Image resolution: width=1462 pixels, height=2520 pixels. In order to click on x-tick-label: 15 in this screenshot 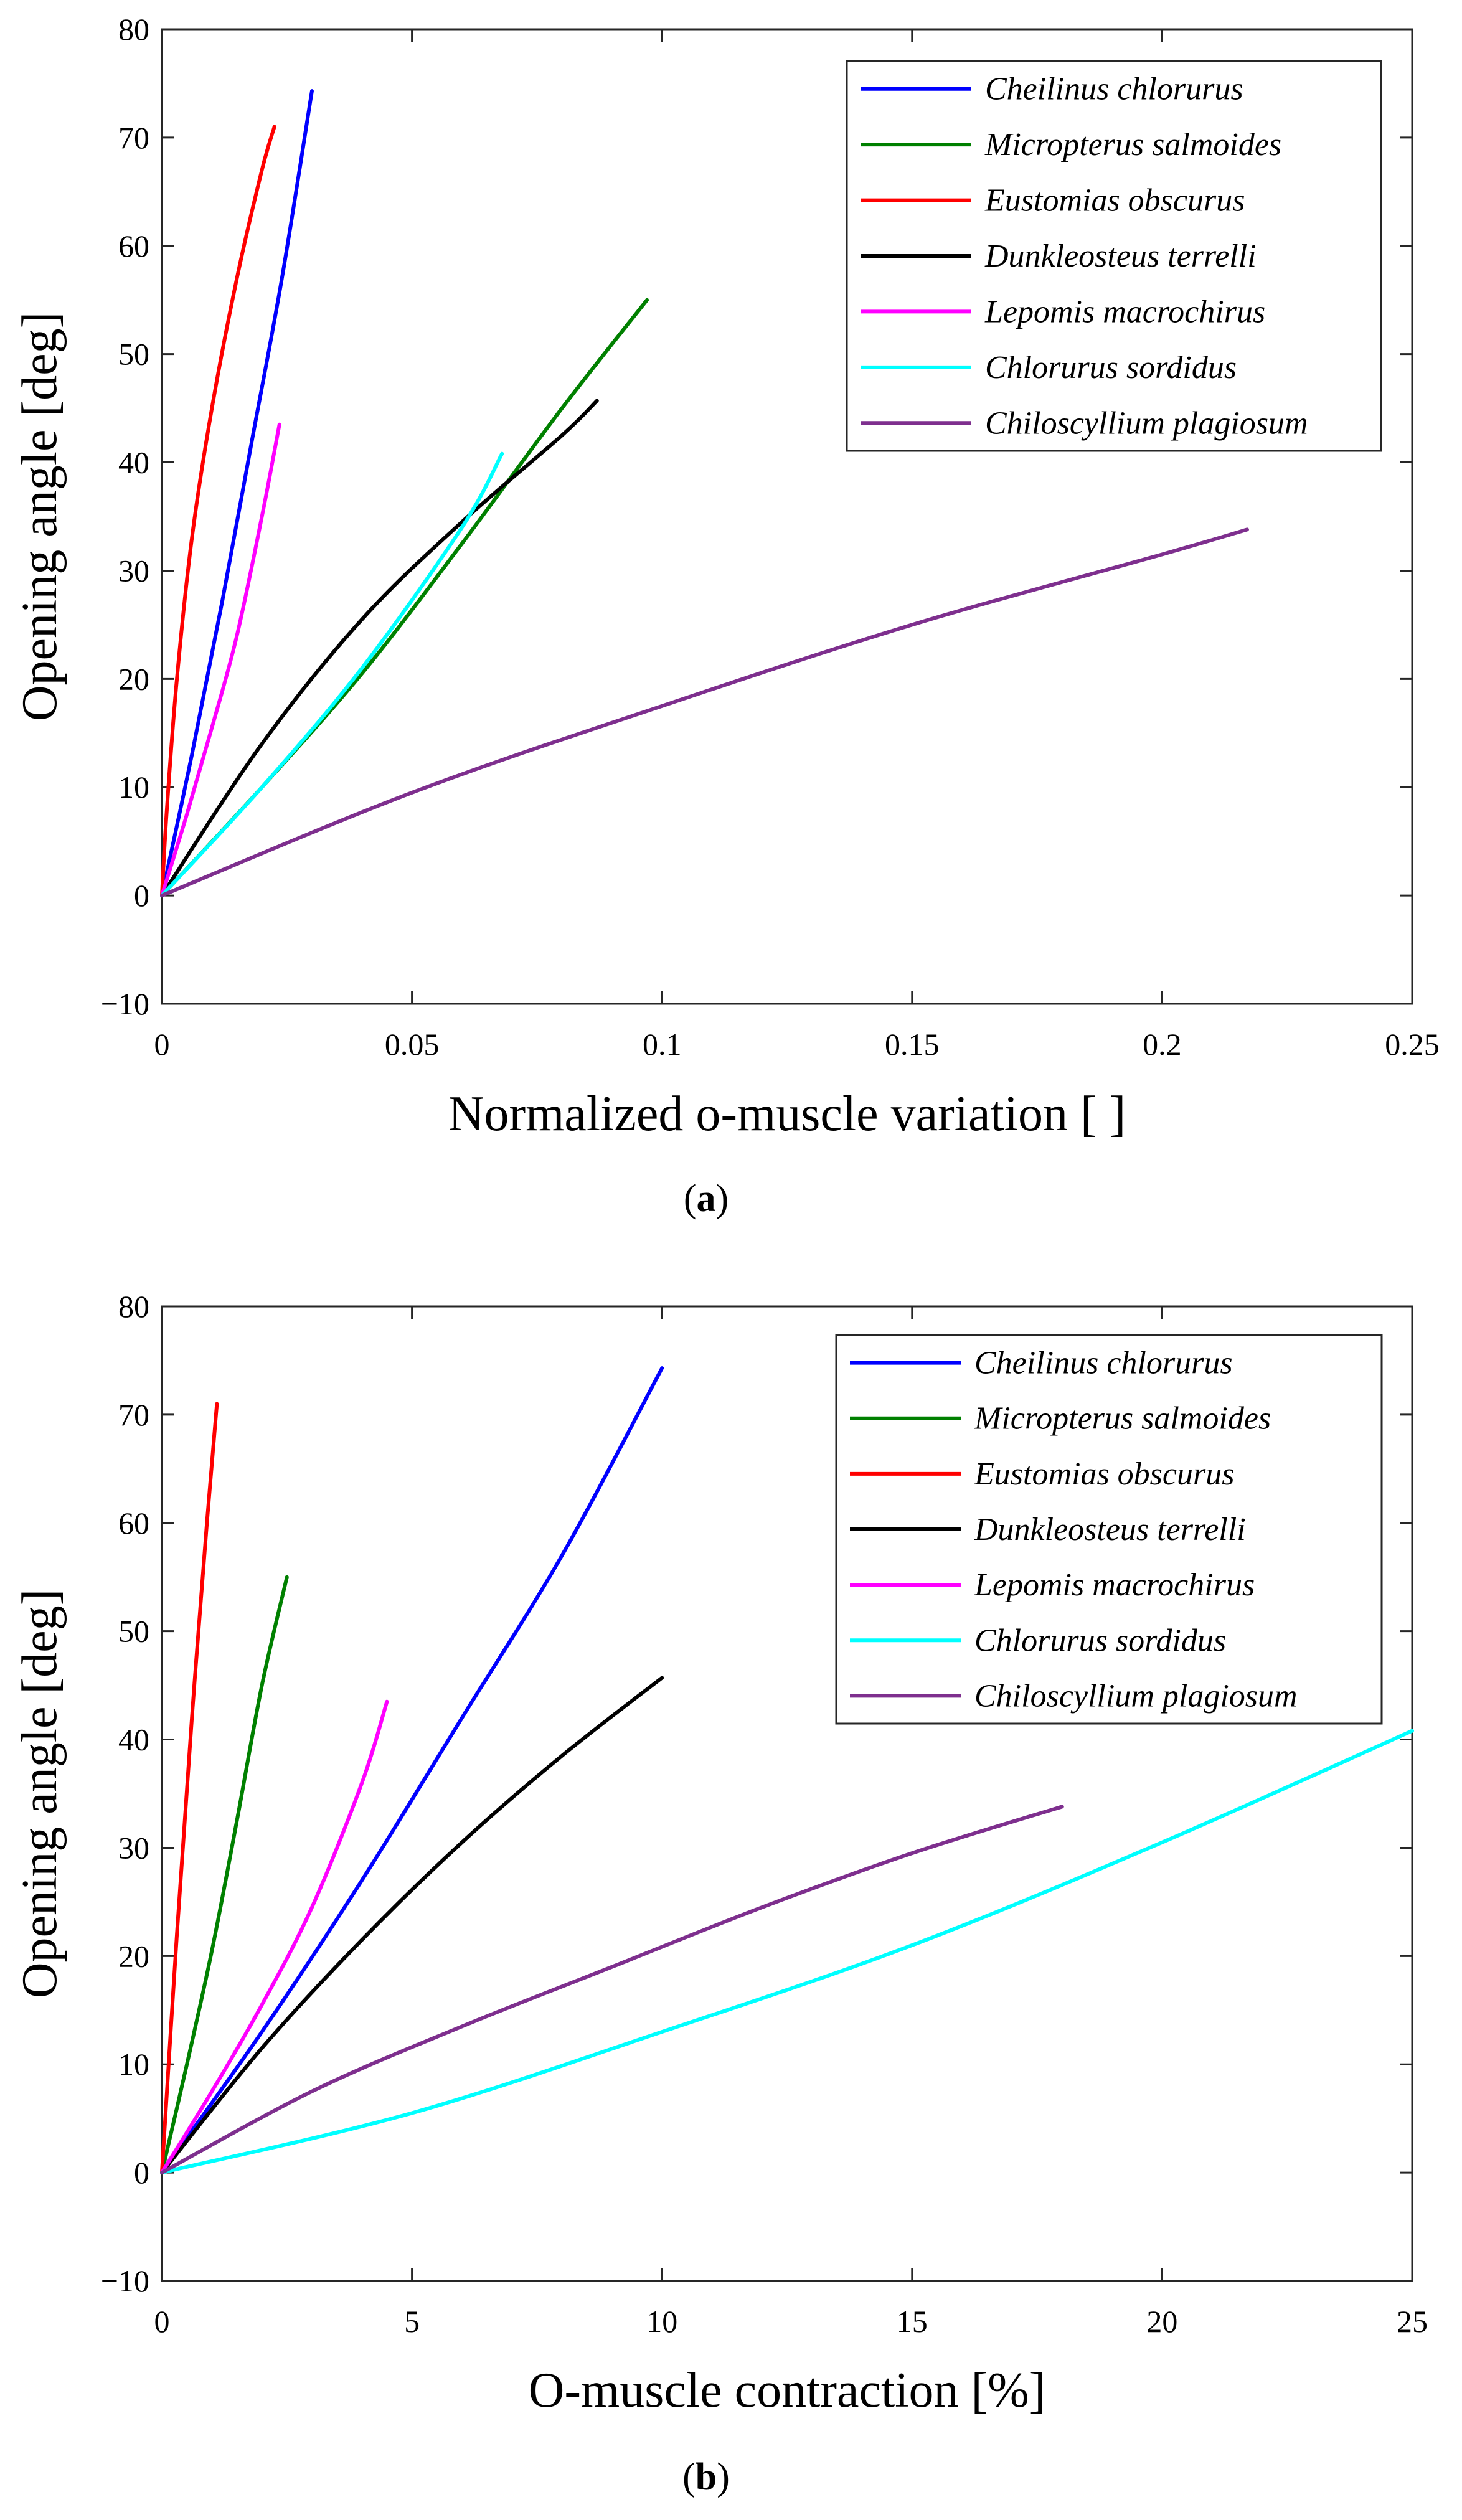, I will do `click(912, 2321)`.